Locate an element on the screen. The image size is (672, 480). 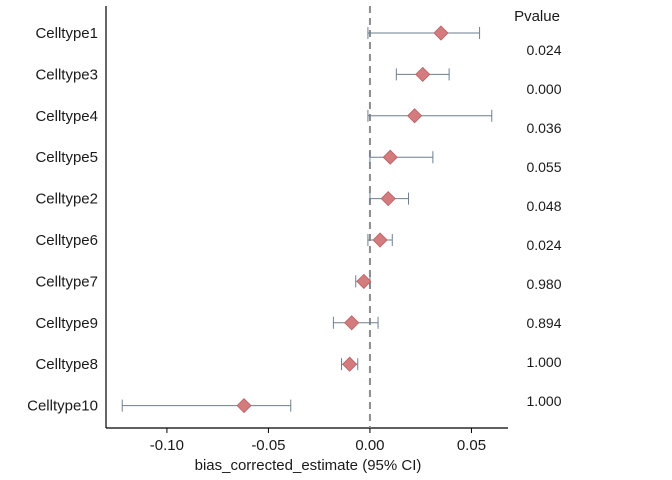
pvalue-text: 0.980 is located at coordinates (543, 284).